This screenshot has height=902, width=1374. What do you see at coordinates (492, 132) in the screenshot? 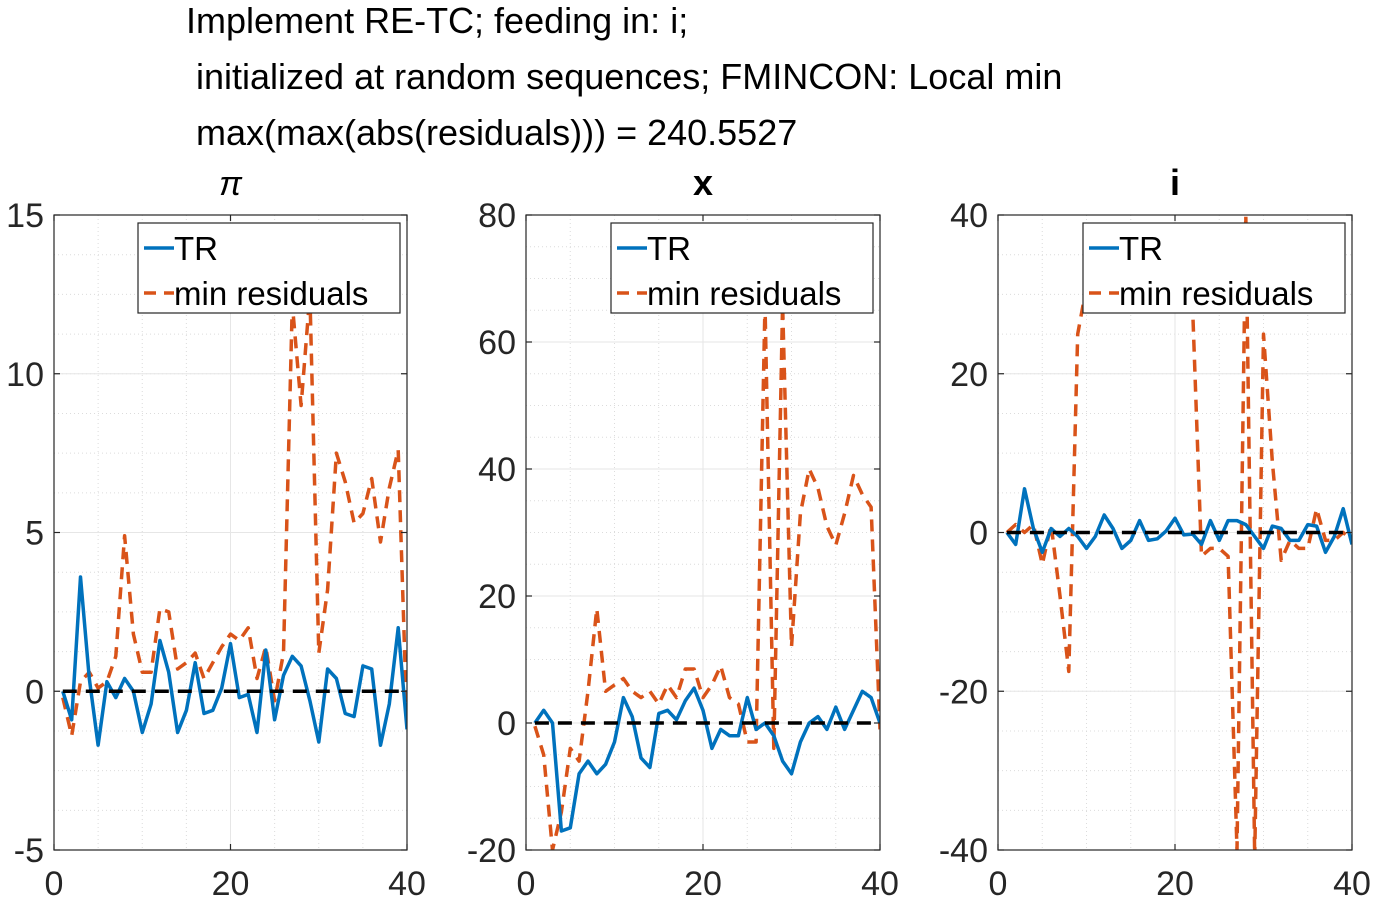
I see `figure-title-line-3: max(max(abs(residuals))) = 240.5527` at bounding box center [492, 132].